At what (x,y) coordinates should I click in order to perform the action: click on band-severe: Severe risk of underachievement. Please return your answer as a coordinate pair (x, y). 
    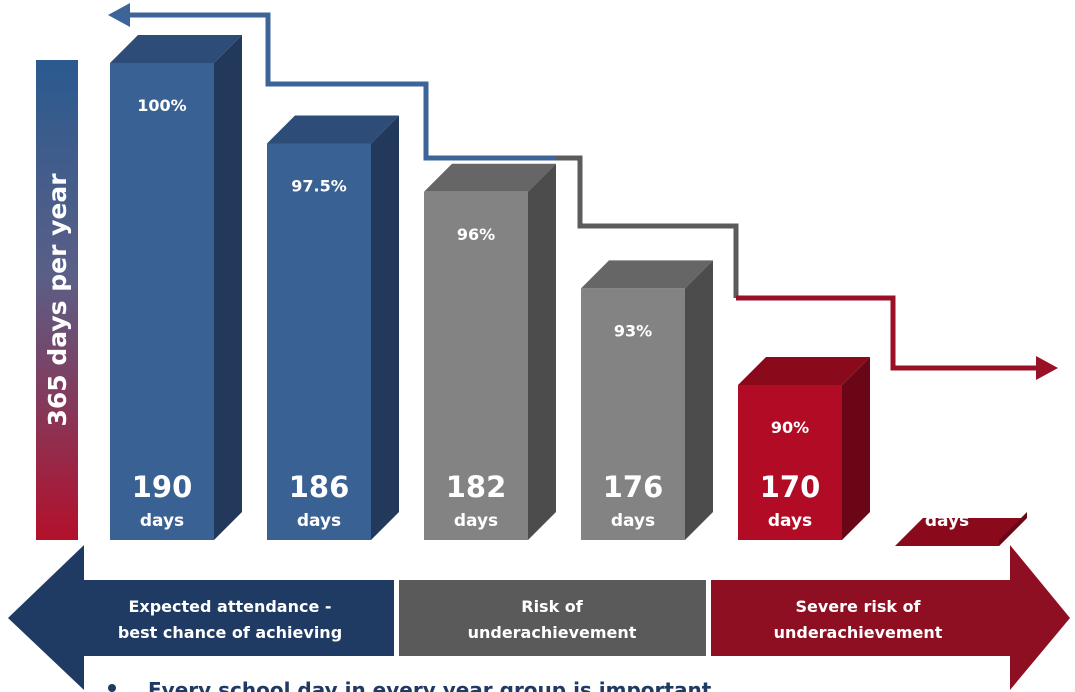
    Looking at the image, I should click on (860, 618).